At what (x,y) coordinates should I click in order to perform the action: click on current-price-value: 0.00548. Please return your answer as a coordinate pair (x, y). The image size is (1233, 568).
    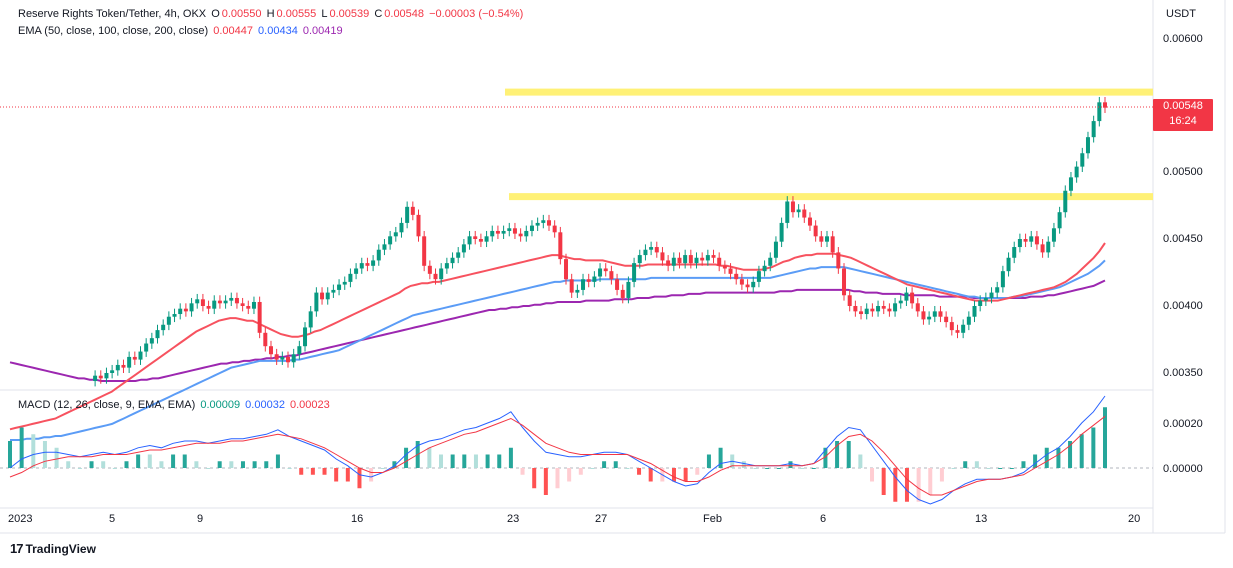
    Looking at the image, I should click on (1183, 106).